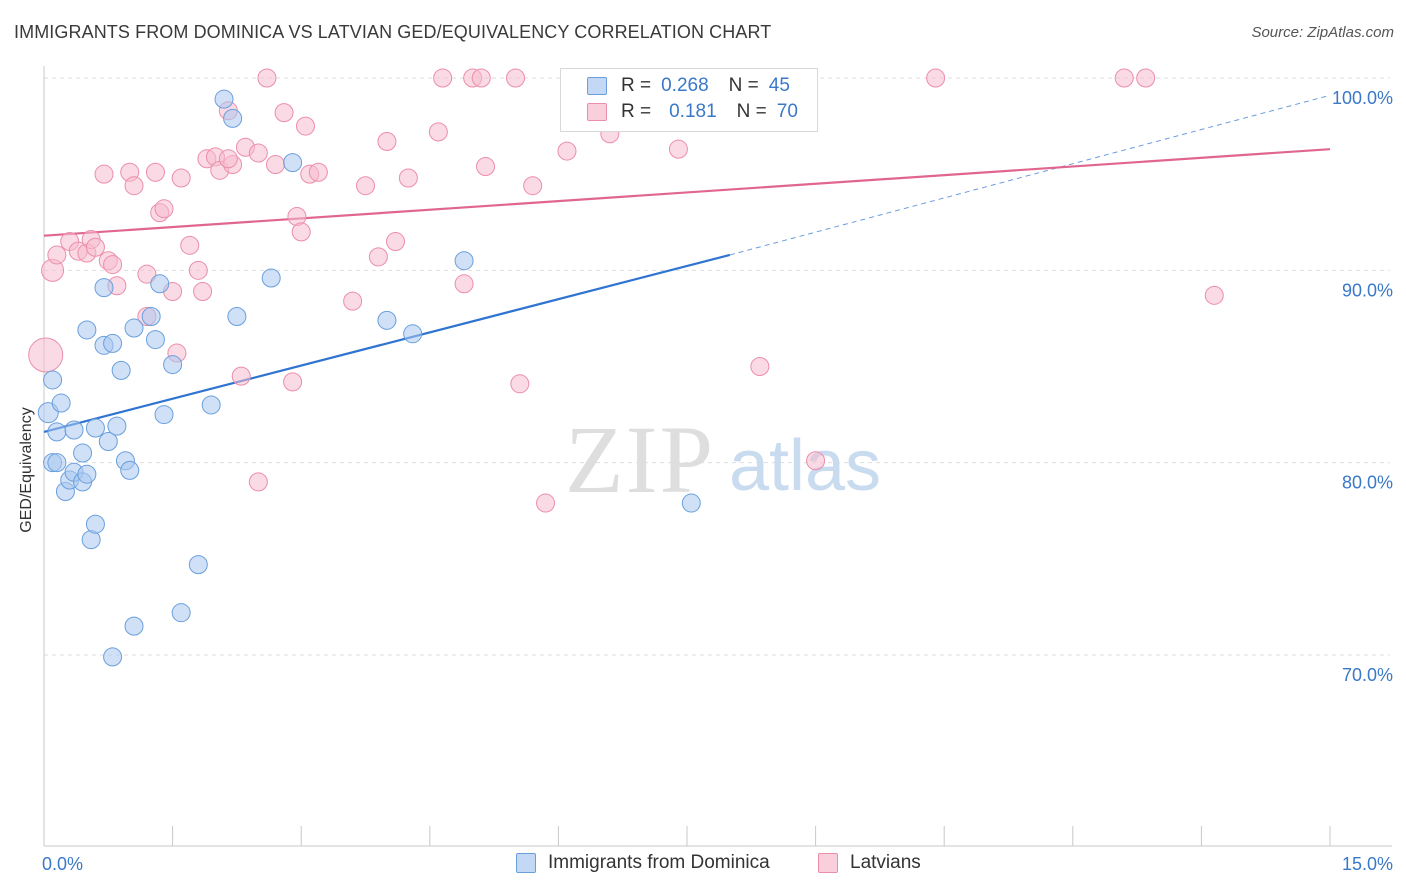 The image size is (1406, 892). What do you see at coordinates (685, 85) in the screenshot?
I see `legend-r-value: 0.268` at bounding box center [685, 85].